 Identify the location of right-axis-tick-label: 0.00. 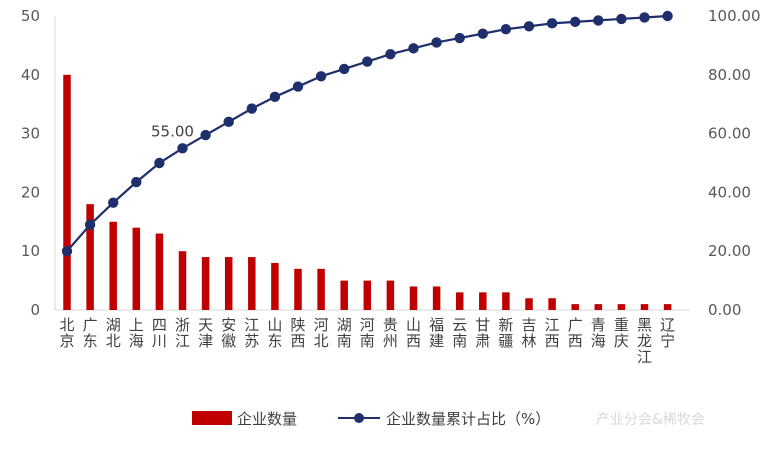
(724, 310).